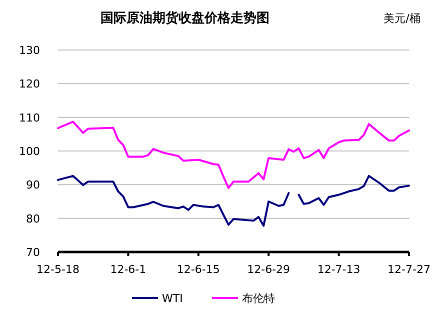 The image size is (442, 324). What do you see at coordinates (128, 269) in the screenshot?
I see `x-tick-label: 12-6-1` at bounding box center [128, 269].